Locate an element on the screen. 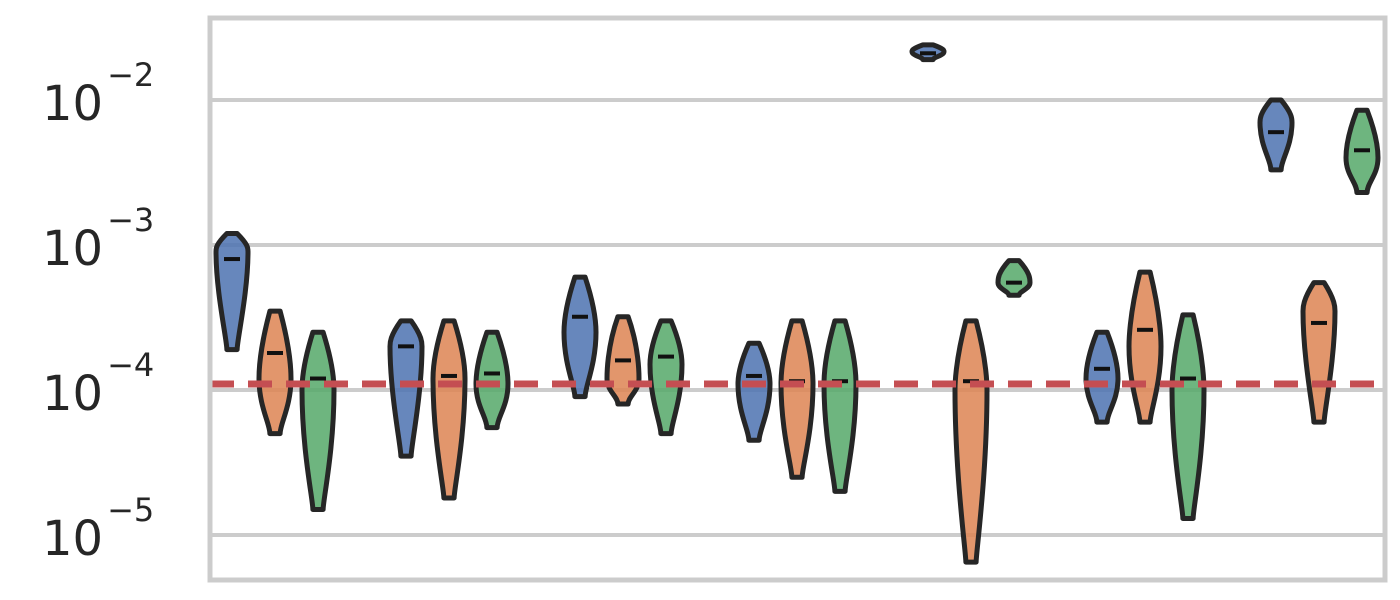  y-tick-label: 10⁻² is located at coordinates (98, 94).